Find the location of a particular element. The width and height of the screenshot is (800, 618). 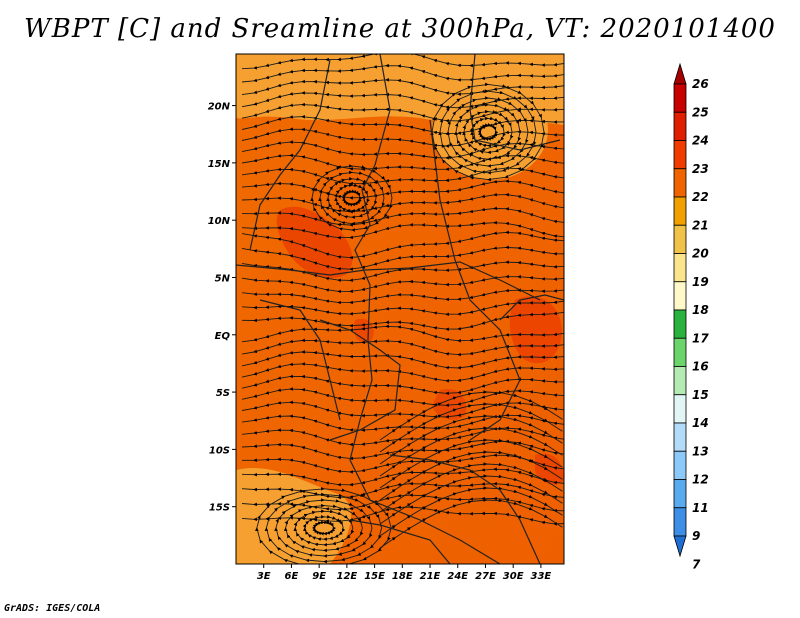

y-tick-label: 10S is located at coordinates (219, 450).